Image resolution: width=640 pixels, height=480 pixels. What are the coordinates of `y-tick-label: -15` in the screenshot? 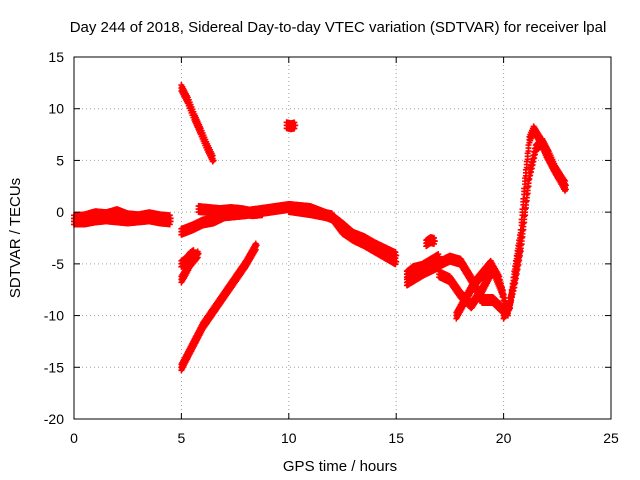 It's located at (54, 367).